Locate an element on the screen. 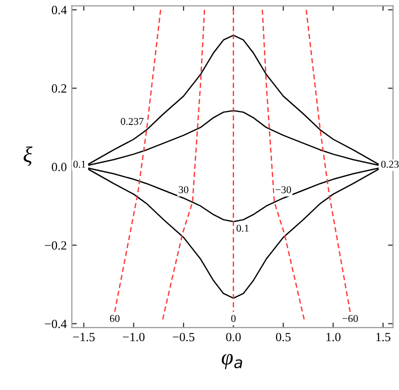  y-tick-label: 0.0 is located at coordinates (59, 167).